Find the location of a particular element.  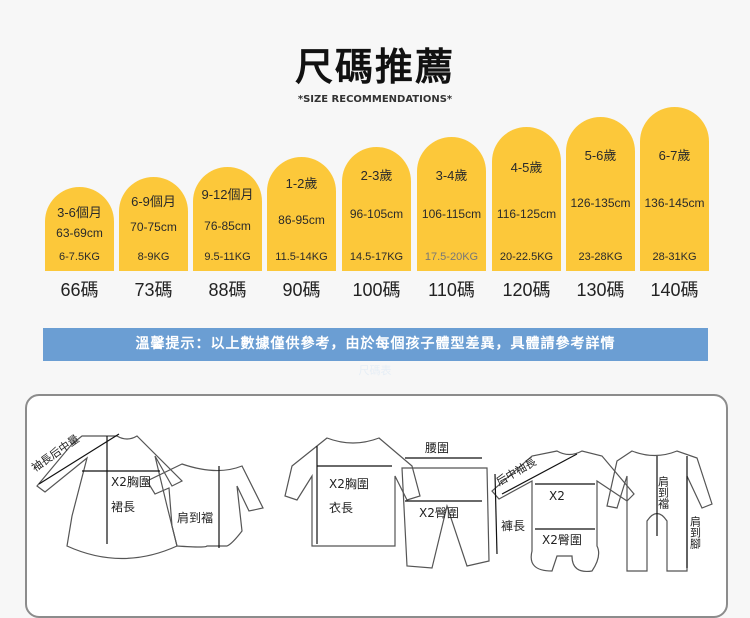

size-label: 140碼 is located at coordinates (674, 290).